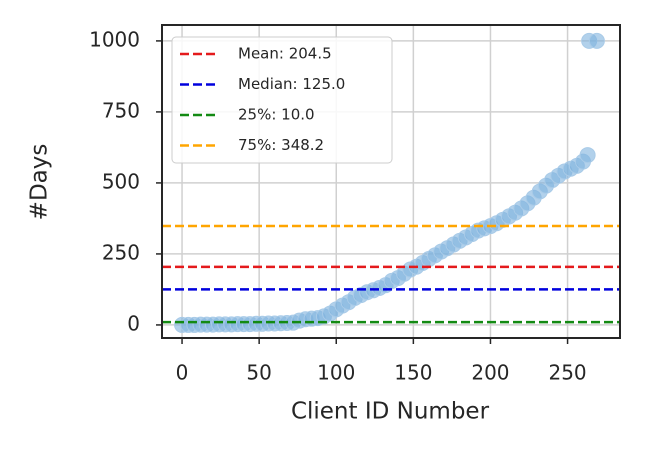  Describe the element at coordinates (121, 181) in the screenshot. I see `y-tick-label: 500` at that location.